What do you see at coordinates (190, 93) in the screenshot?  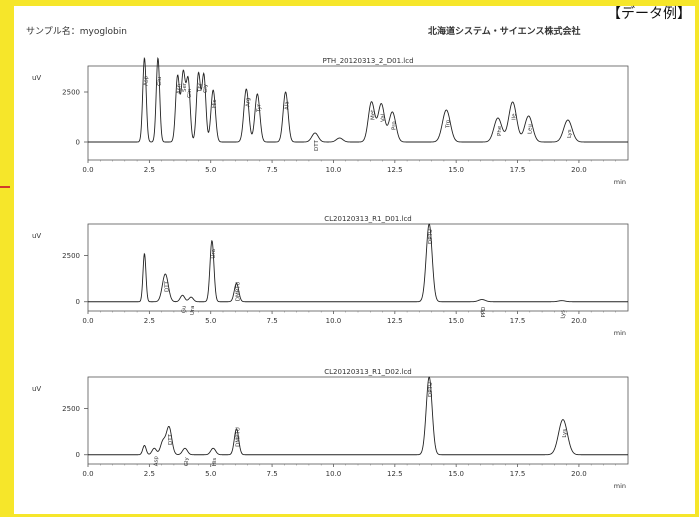 I see `peak-label: Gln` at bounding box center [190, 93].